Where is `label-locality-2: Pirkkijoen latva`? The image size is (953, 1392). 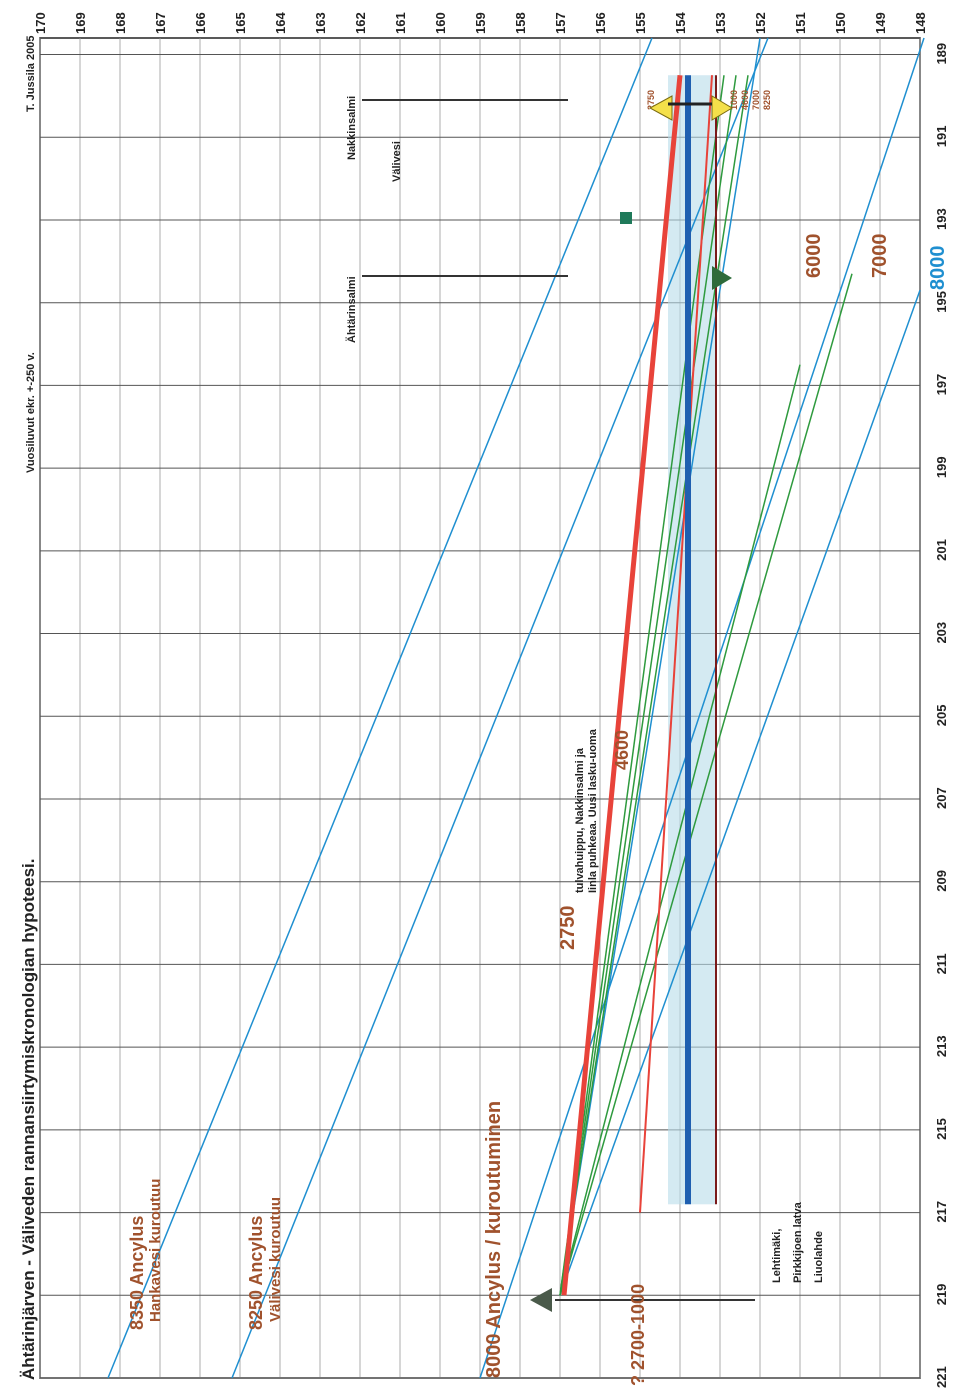 label-locality-2: Pirkkijoen latva is located at coordinates (798, 1242).